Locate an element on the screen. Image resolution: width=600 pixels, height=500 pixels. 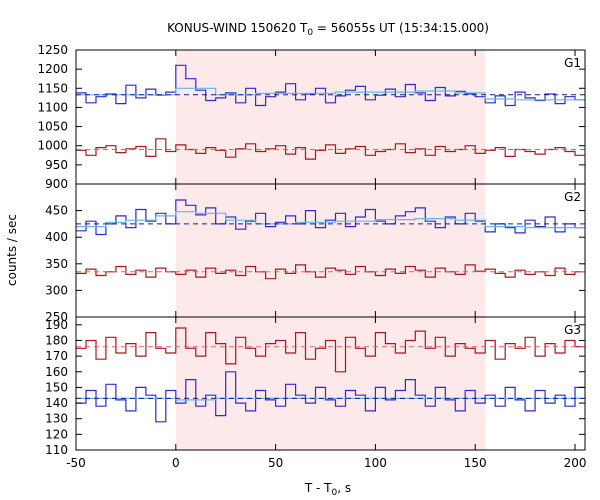
x-axis-label: T - T0, s is located at coordinates (327, 489).